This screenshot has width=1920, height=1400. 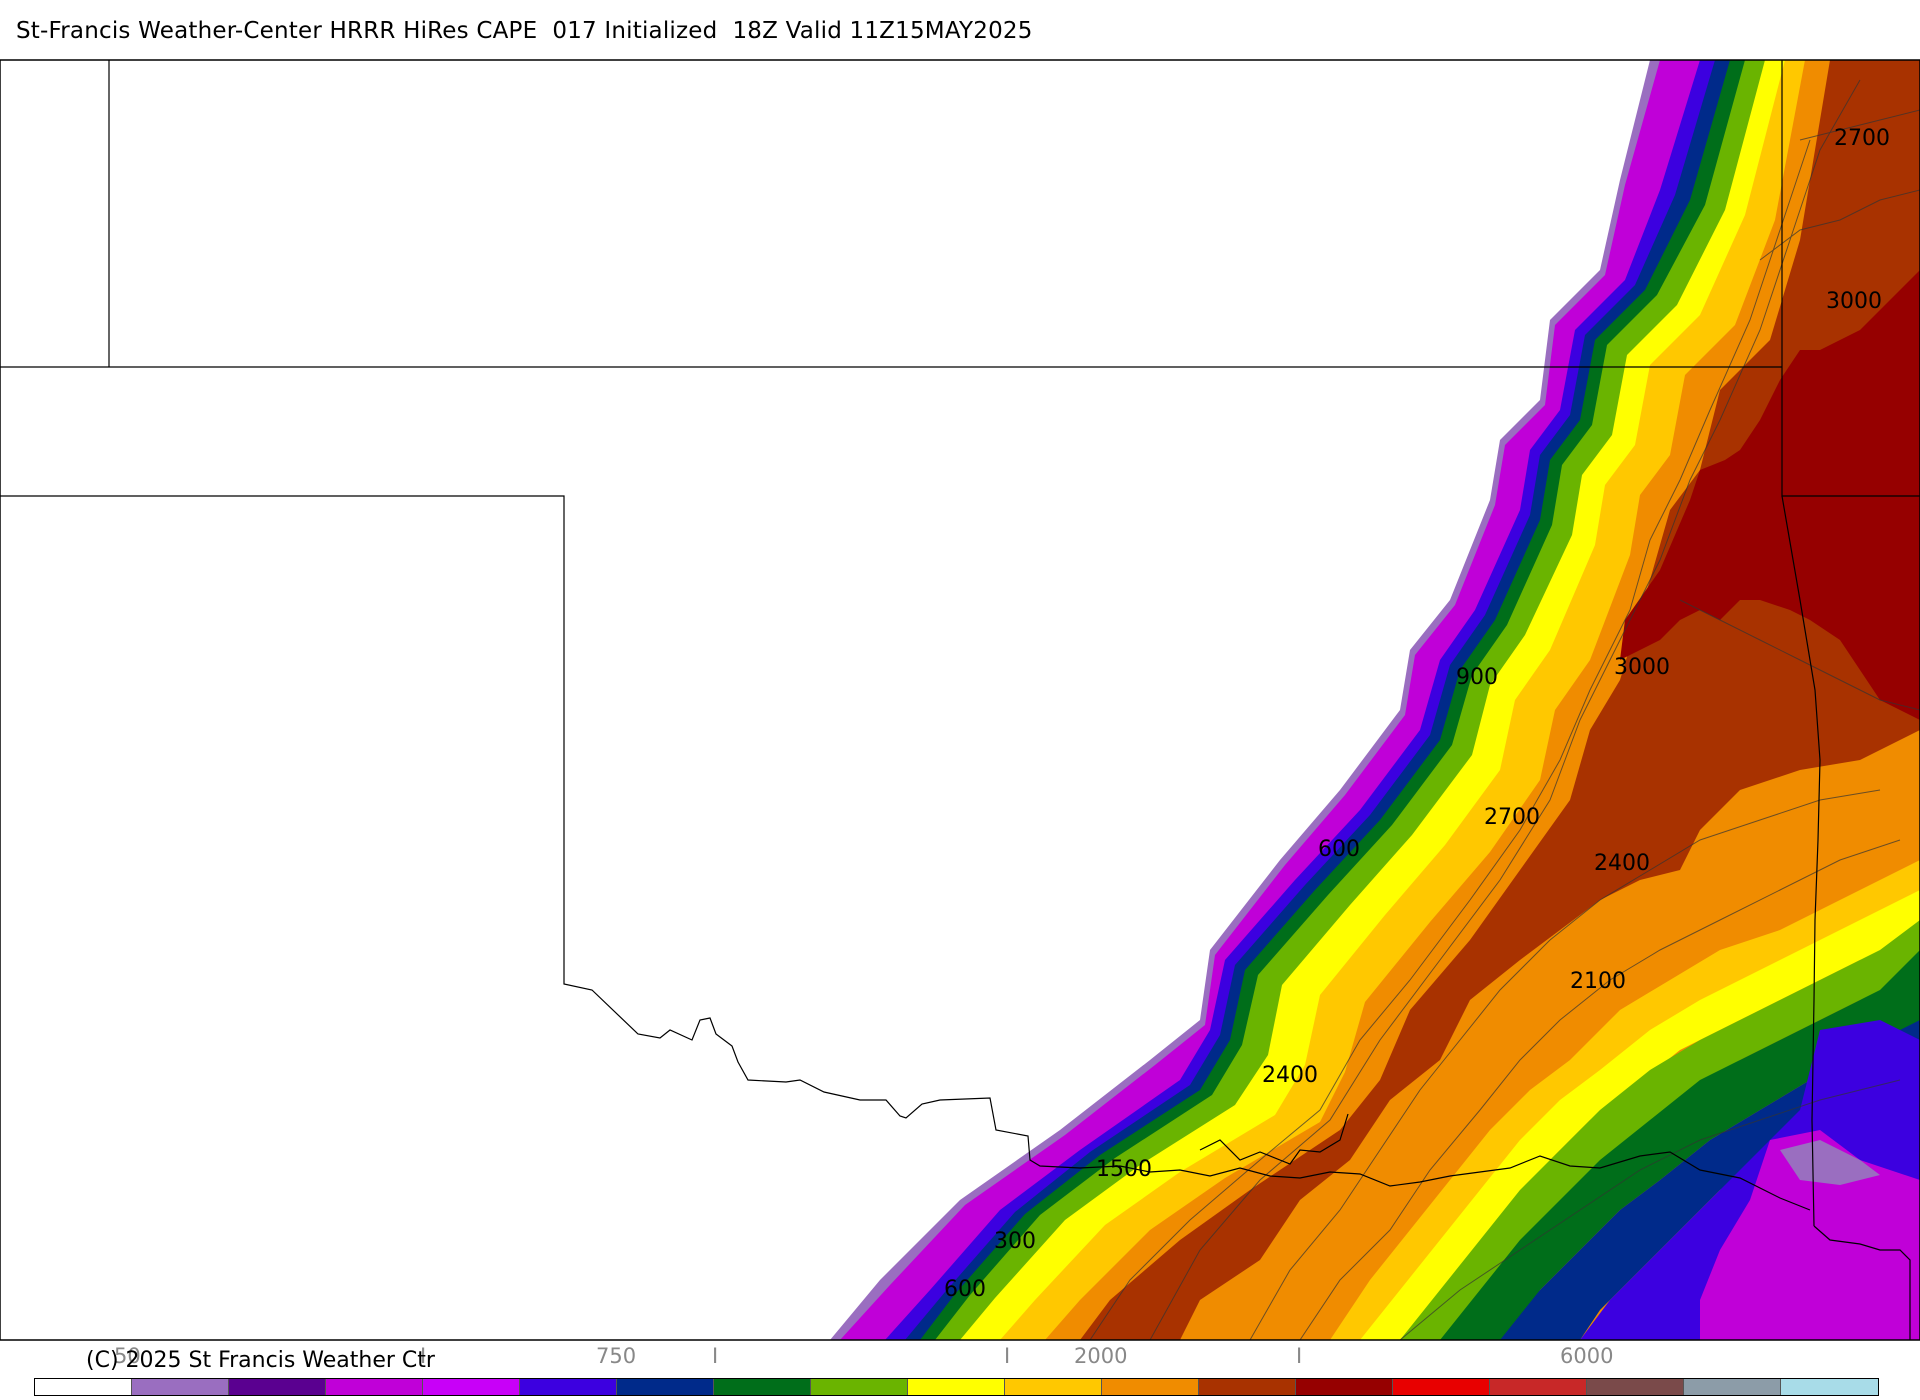 What do you see at coordinates (1124, 1169) in the screenshot?
I see `contour-label: 1500` at bounding box center [1124, 1169].